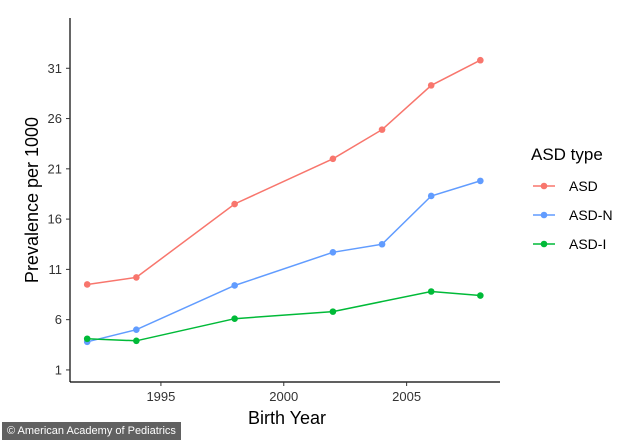 This screenshot has width=634, height=440. I want to click on legend-marker-asd, so click(544, 186).